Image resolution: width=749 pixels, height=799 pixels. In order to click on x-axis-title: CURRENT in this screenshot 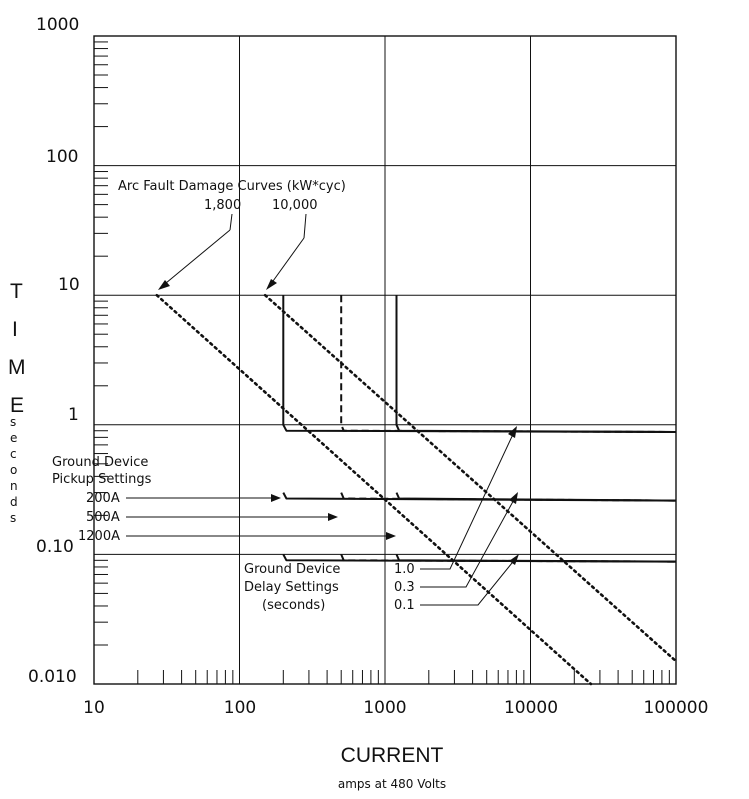, I will do `click(392, 755)`.